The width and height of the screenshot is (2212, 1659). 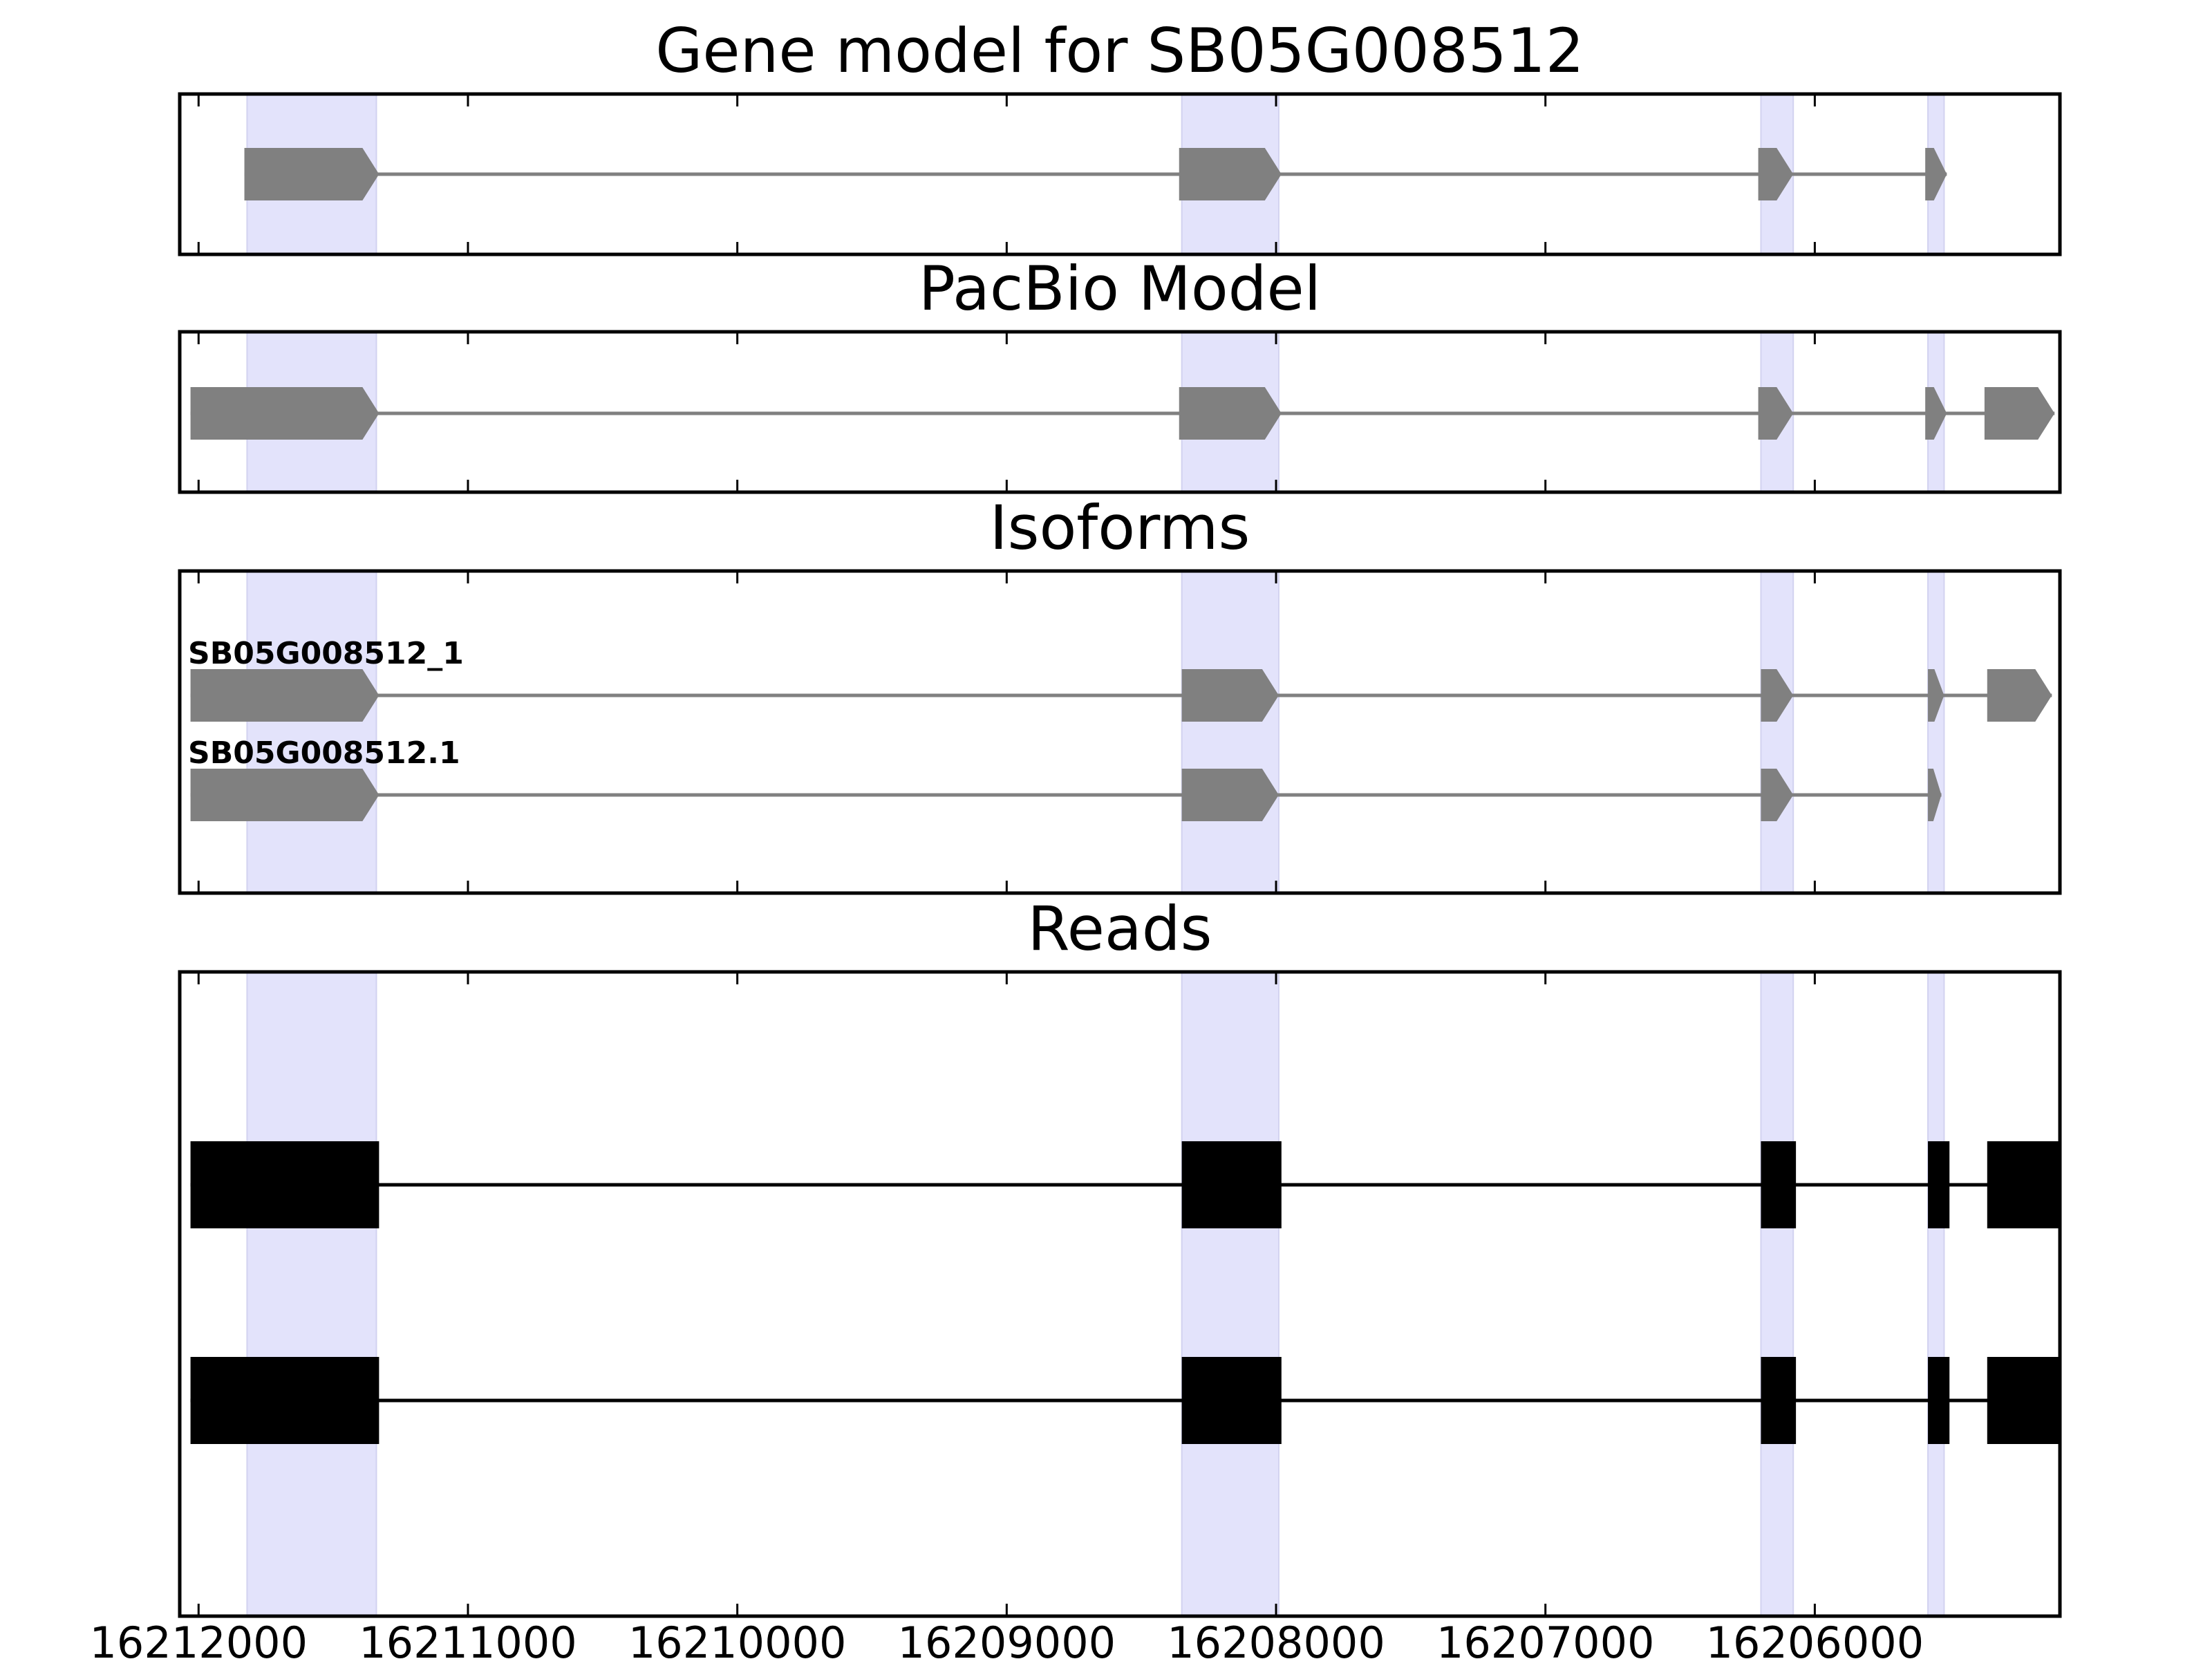 What do you see at coordinates (1120, 527) in the screenshot?
I see `panel-title: Isoforms` at bounding box center [1120, 527].